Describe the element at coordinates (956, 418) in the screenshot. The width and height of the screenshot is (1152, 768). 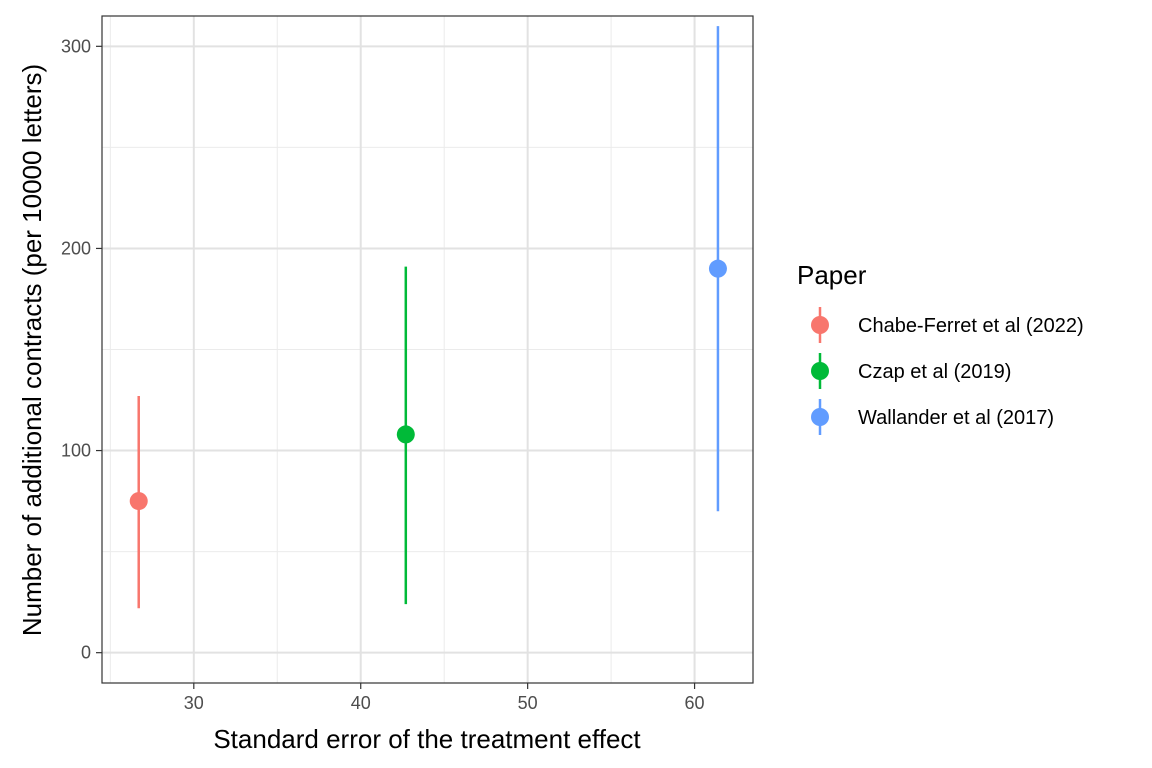
I see `legend-label: Wallander et al (2017)` at that location.